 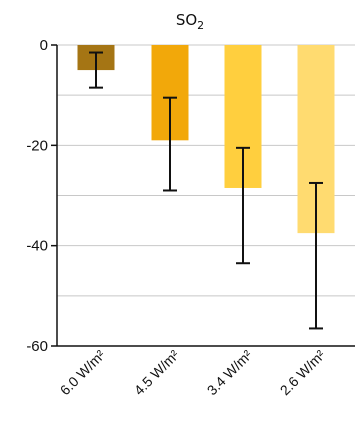 I want to click on x-category-label: 6.0 W/m², so click(x=83, y=373).